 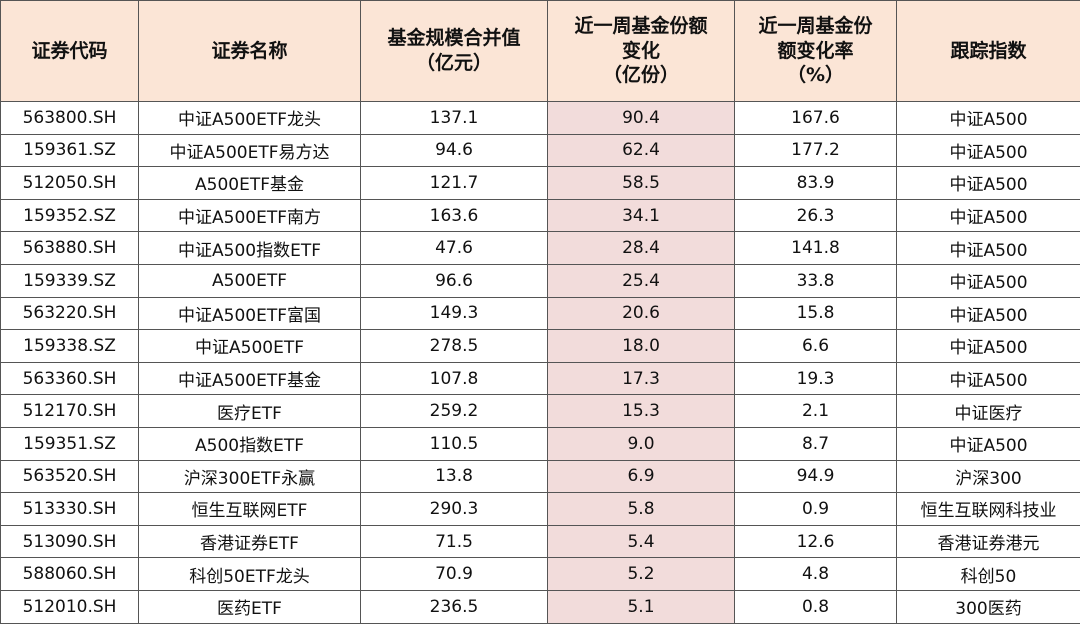 I want to click on table-cell: 563520.SH, so click(x=69, y=476).